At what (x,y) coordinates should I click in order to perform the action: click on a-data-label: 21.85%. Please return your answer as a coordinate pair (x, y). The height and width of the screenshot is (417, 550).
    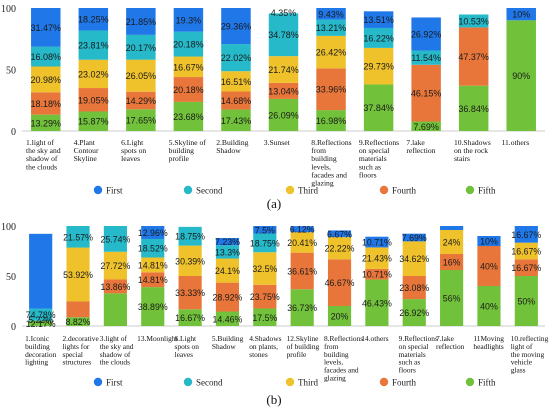
    Looking at the image, I should click on (141, 22).